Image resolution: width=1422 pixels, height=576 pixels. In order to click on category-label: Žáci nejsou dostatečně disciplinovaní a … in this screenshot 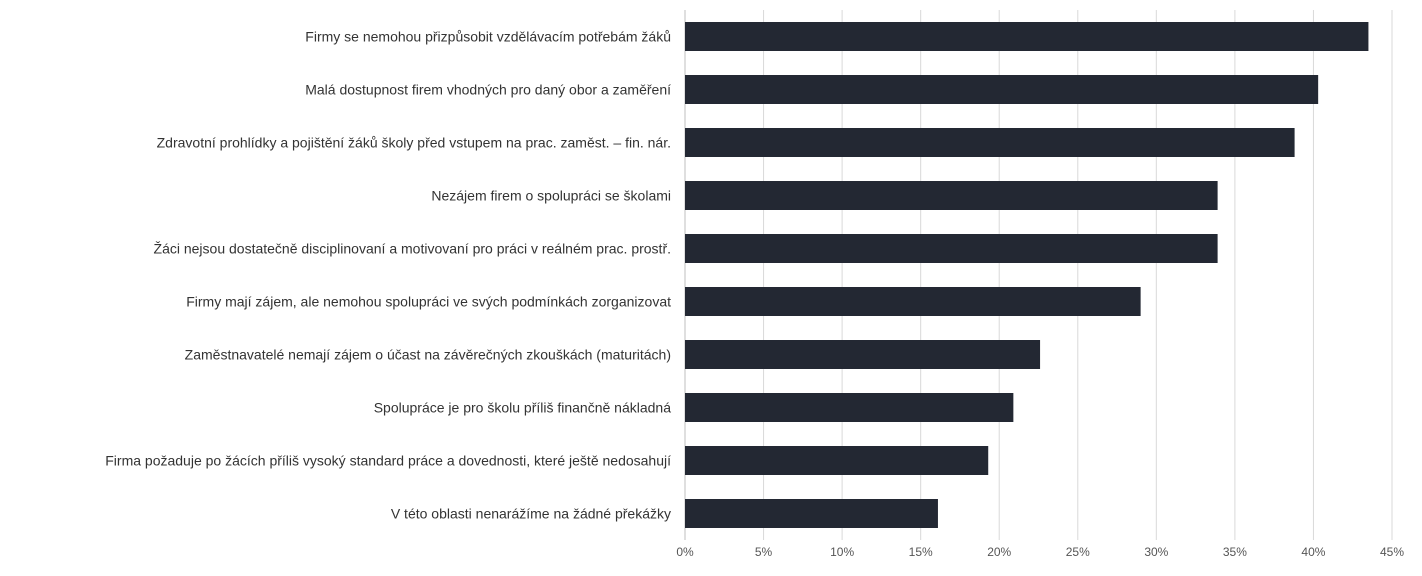, I will do `click(412, 249)`.